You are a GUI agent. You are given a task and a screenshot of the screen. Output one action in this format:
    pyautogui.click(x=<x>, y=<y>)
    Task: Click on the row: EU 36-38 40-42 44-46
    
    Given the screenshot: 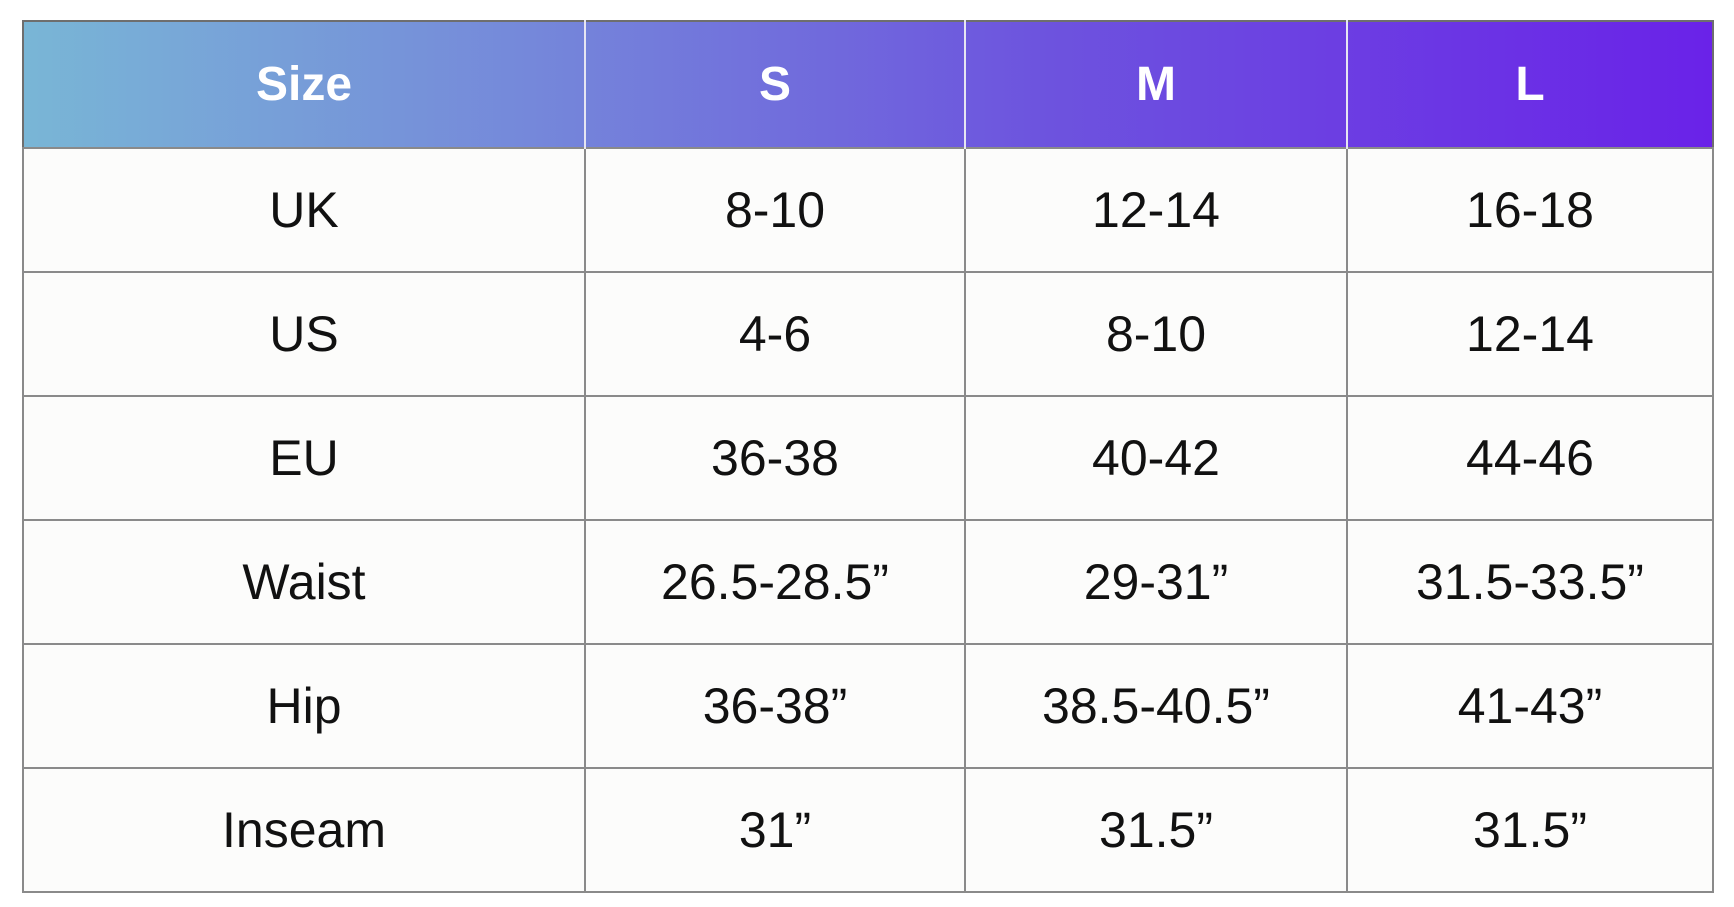 What is the action you would take?
    pyautogui.click(x=868, y=458)
    